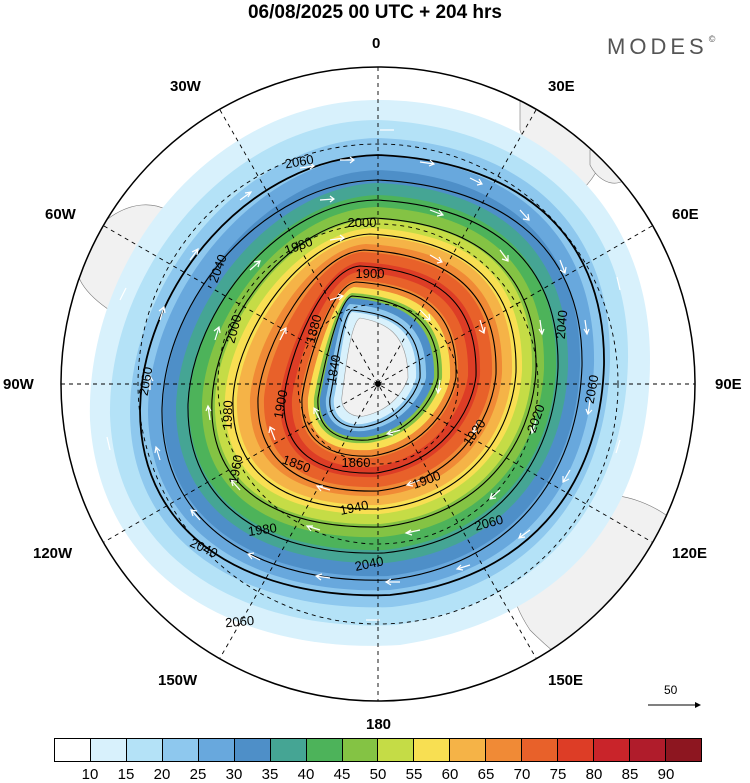 The image size is (750, 783). I want to click on legend-tick-label: 80, so click(594, 774).